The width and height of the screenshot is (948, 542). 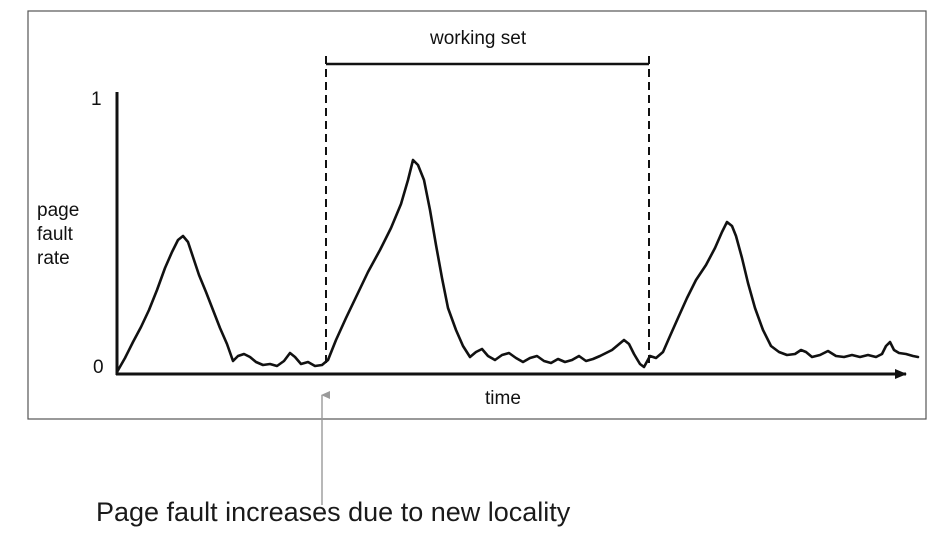 What do you see at coordinates (55, 234) in the screenshot?
I see `y-axis-title-line-2: fault` at bounding box center [55, 234].